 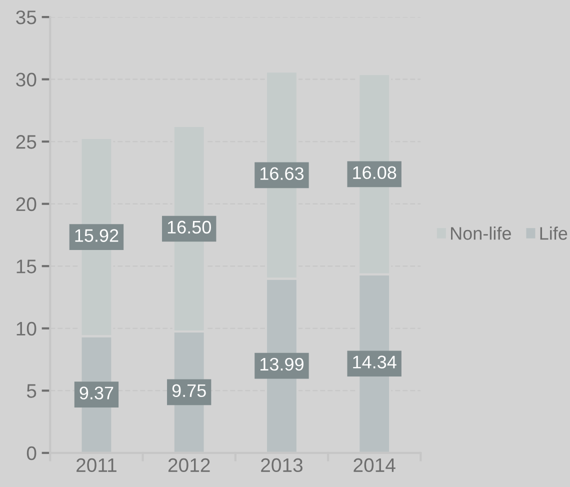 I want to click on data-label: 14.34, so click(x=374, y=362).